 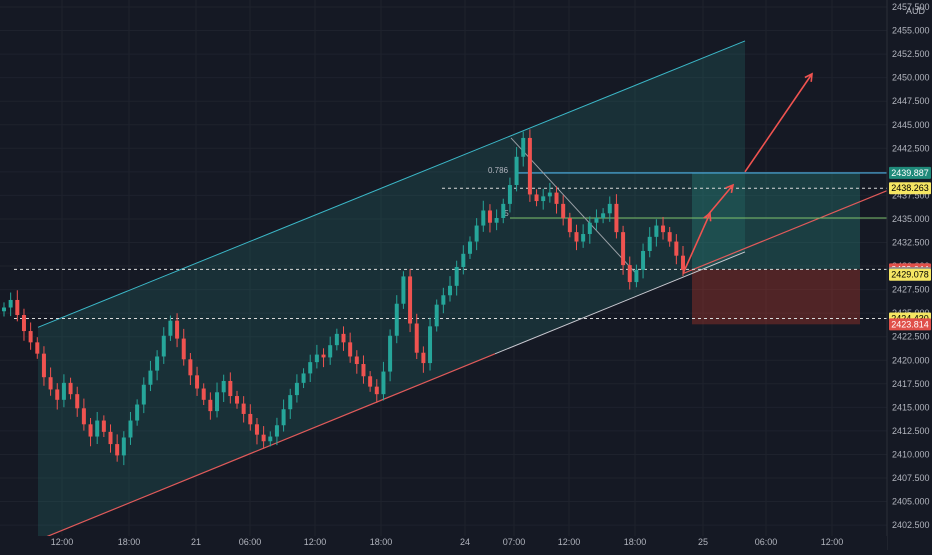 What do you see at coordinates (910, 324) in the screenshot?
I see `price-badge-label: 2423.814` at bounding box center [910, 324].